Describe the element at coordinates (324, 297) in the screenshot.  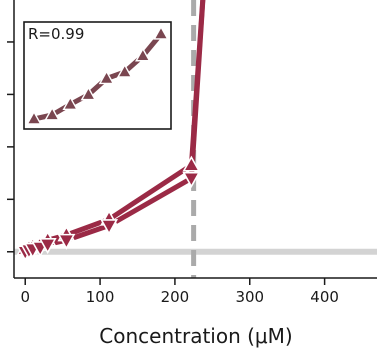
I see `x-tick-label: 400` at that location.